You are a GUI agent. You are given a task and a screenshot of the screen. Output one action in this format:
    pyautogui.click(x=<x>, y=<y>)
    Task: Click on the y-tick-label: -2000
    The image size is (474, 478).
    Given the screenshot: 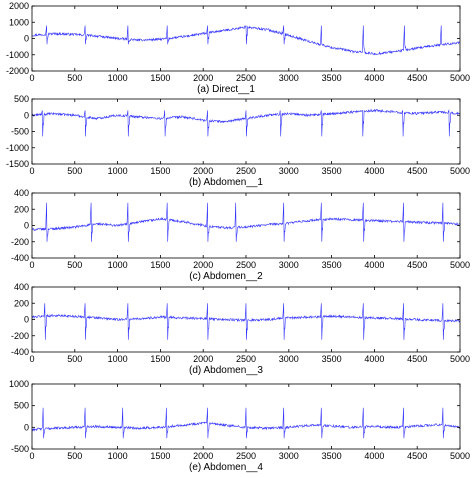 What is the action you would take?
    pyautogui.click(x=17, y=71)
    